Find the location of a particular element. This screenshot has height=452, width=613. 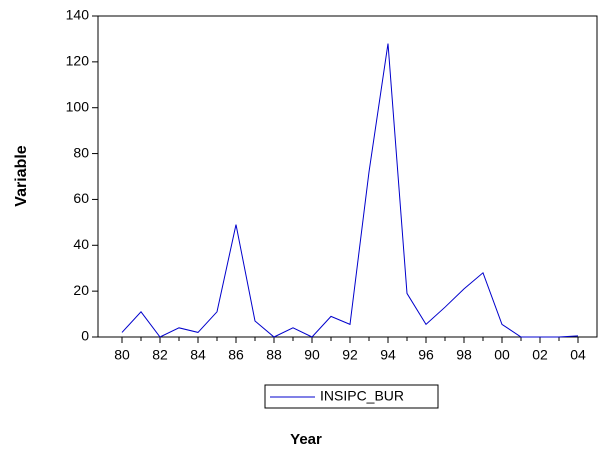

x-tick-label: 82 is located at coordinates (160, 355).